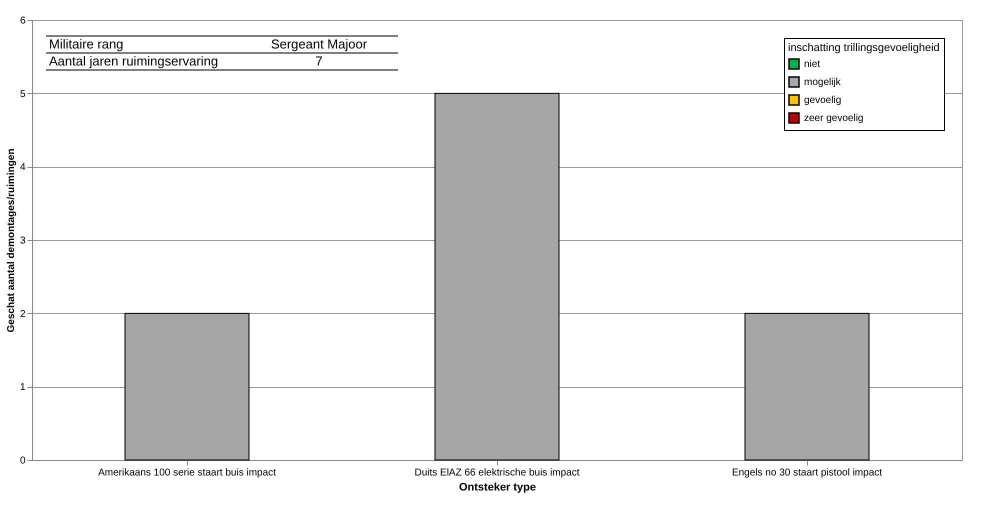 The height and width of the screenshot is (505, 1000). I want to click on y-tick-label: 2, so click(23, 314).